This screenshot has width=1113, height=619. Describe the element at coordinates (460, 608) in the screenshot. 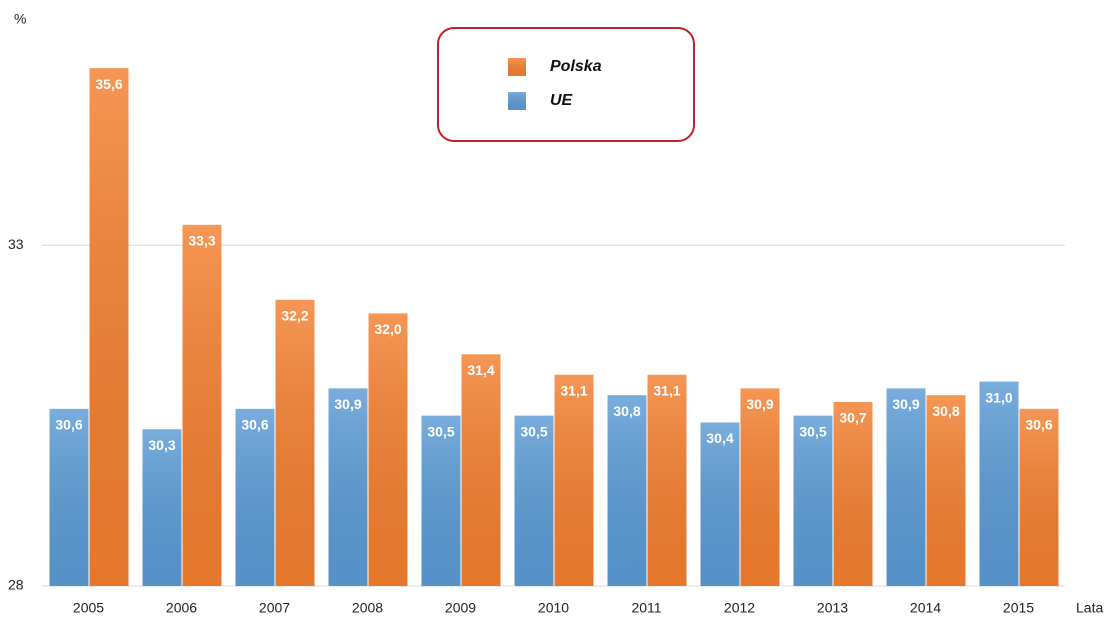

I see `x-tick-label: 2009` at that location.